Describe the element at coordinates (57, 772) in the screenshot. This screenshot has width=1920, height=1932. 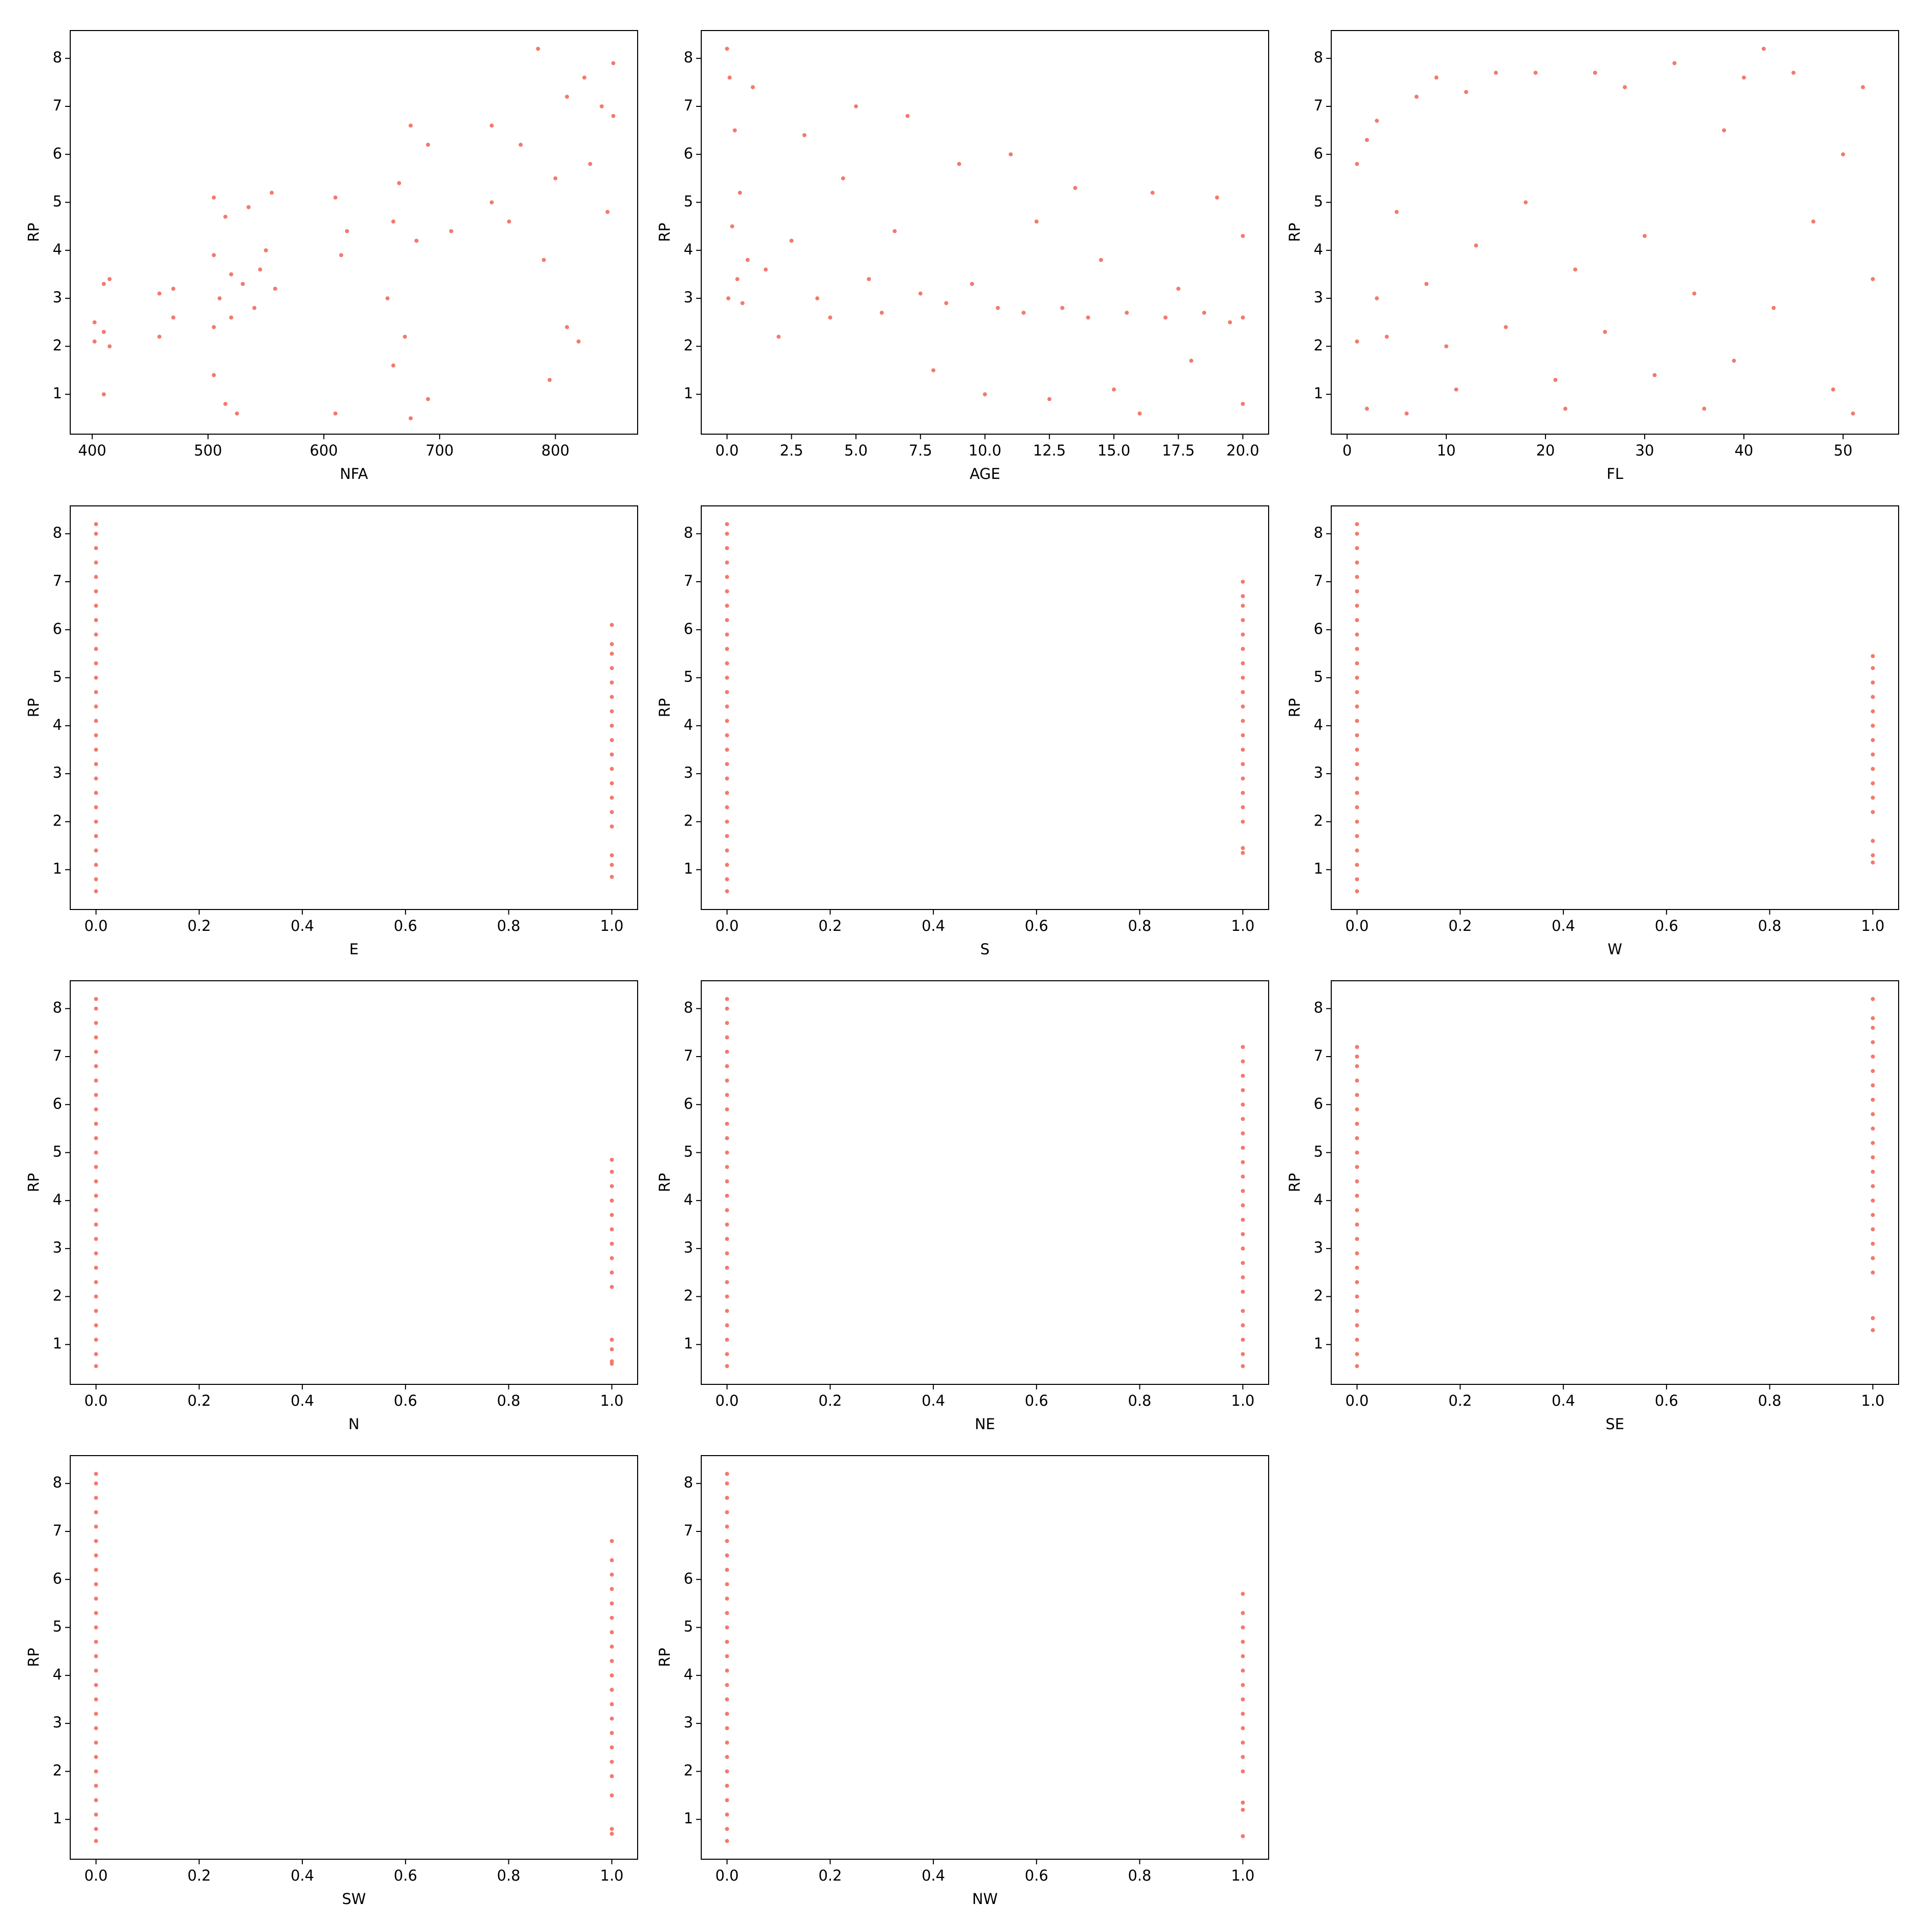
I see `y-tick-label: 3` at that location.